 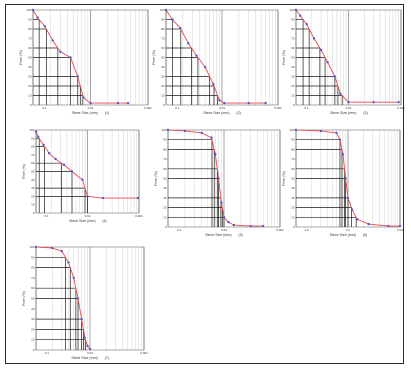 I want to click on panel-label: (6), so click(x=365, y=235).